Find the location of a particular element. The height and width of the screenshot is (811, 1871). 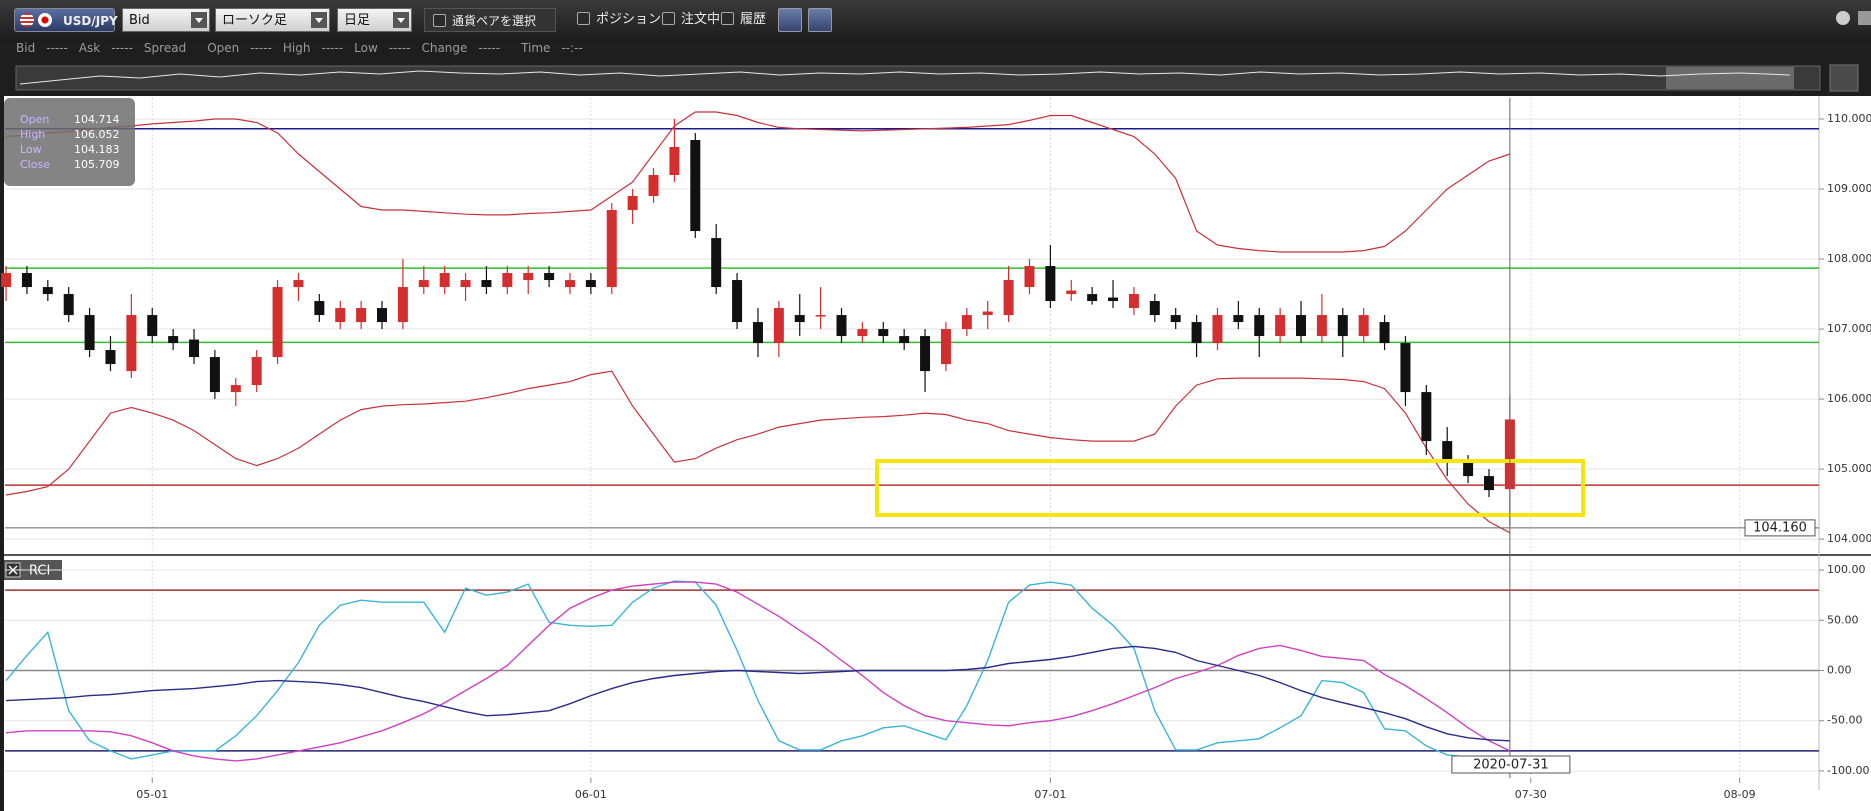

ohlc-label: Low is located at coordinates (31, 149).